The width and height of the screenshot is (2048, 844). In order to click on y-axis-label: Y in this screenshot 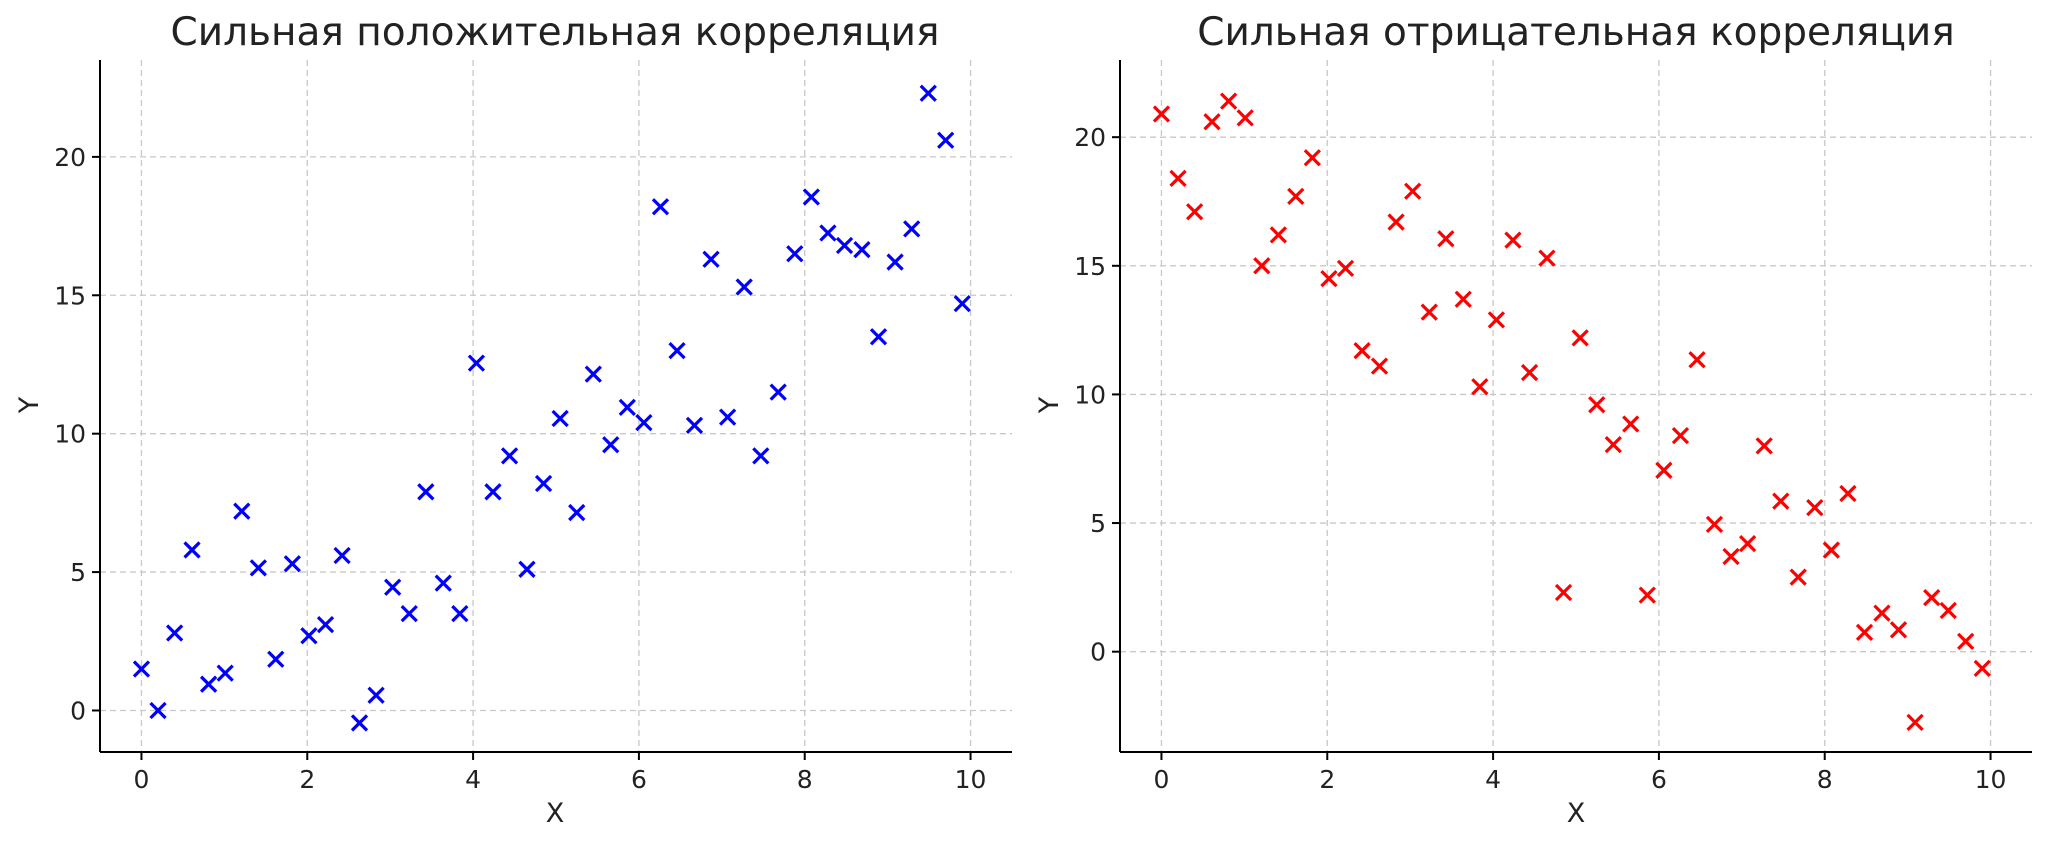, I will do `click(1049, 405)`.